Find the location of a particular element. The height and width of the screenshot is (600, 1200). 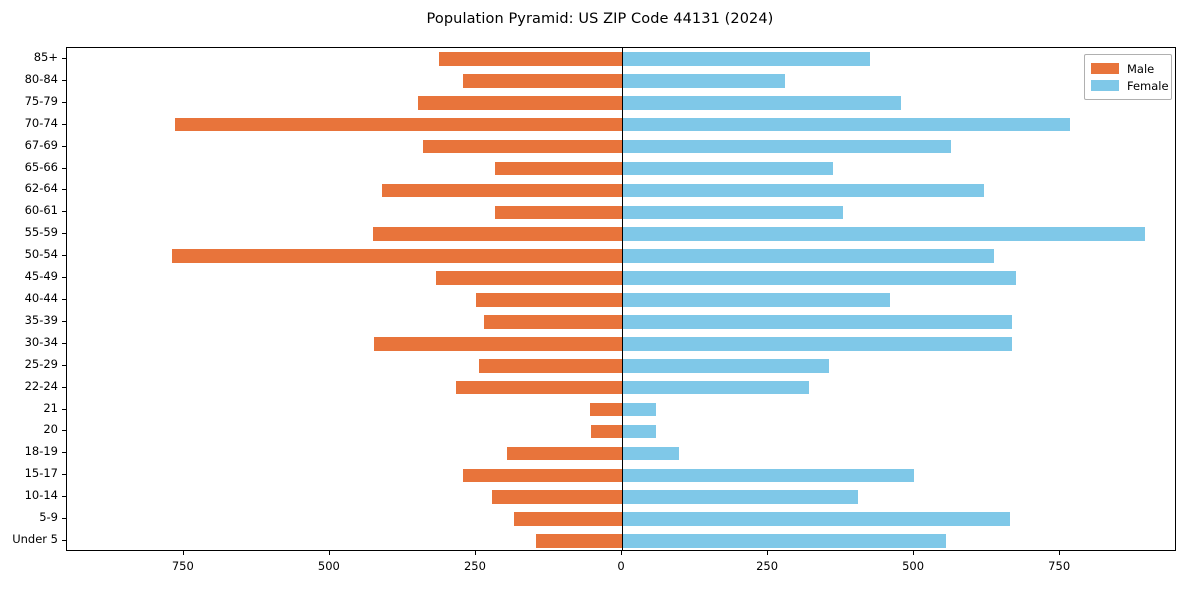

zero-axis-line is located at coordinates (622, 299).